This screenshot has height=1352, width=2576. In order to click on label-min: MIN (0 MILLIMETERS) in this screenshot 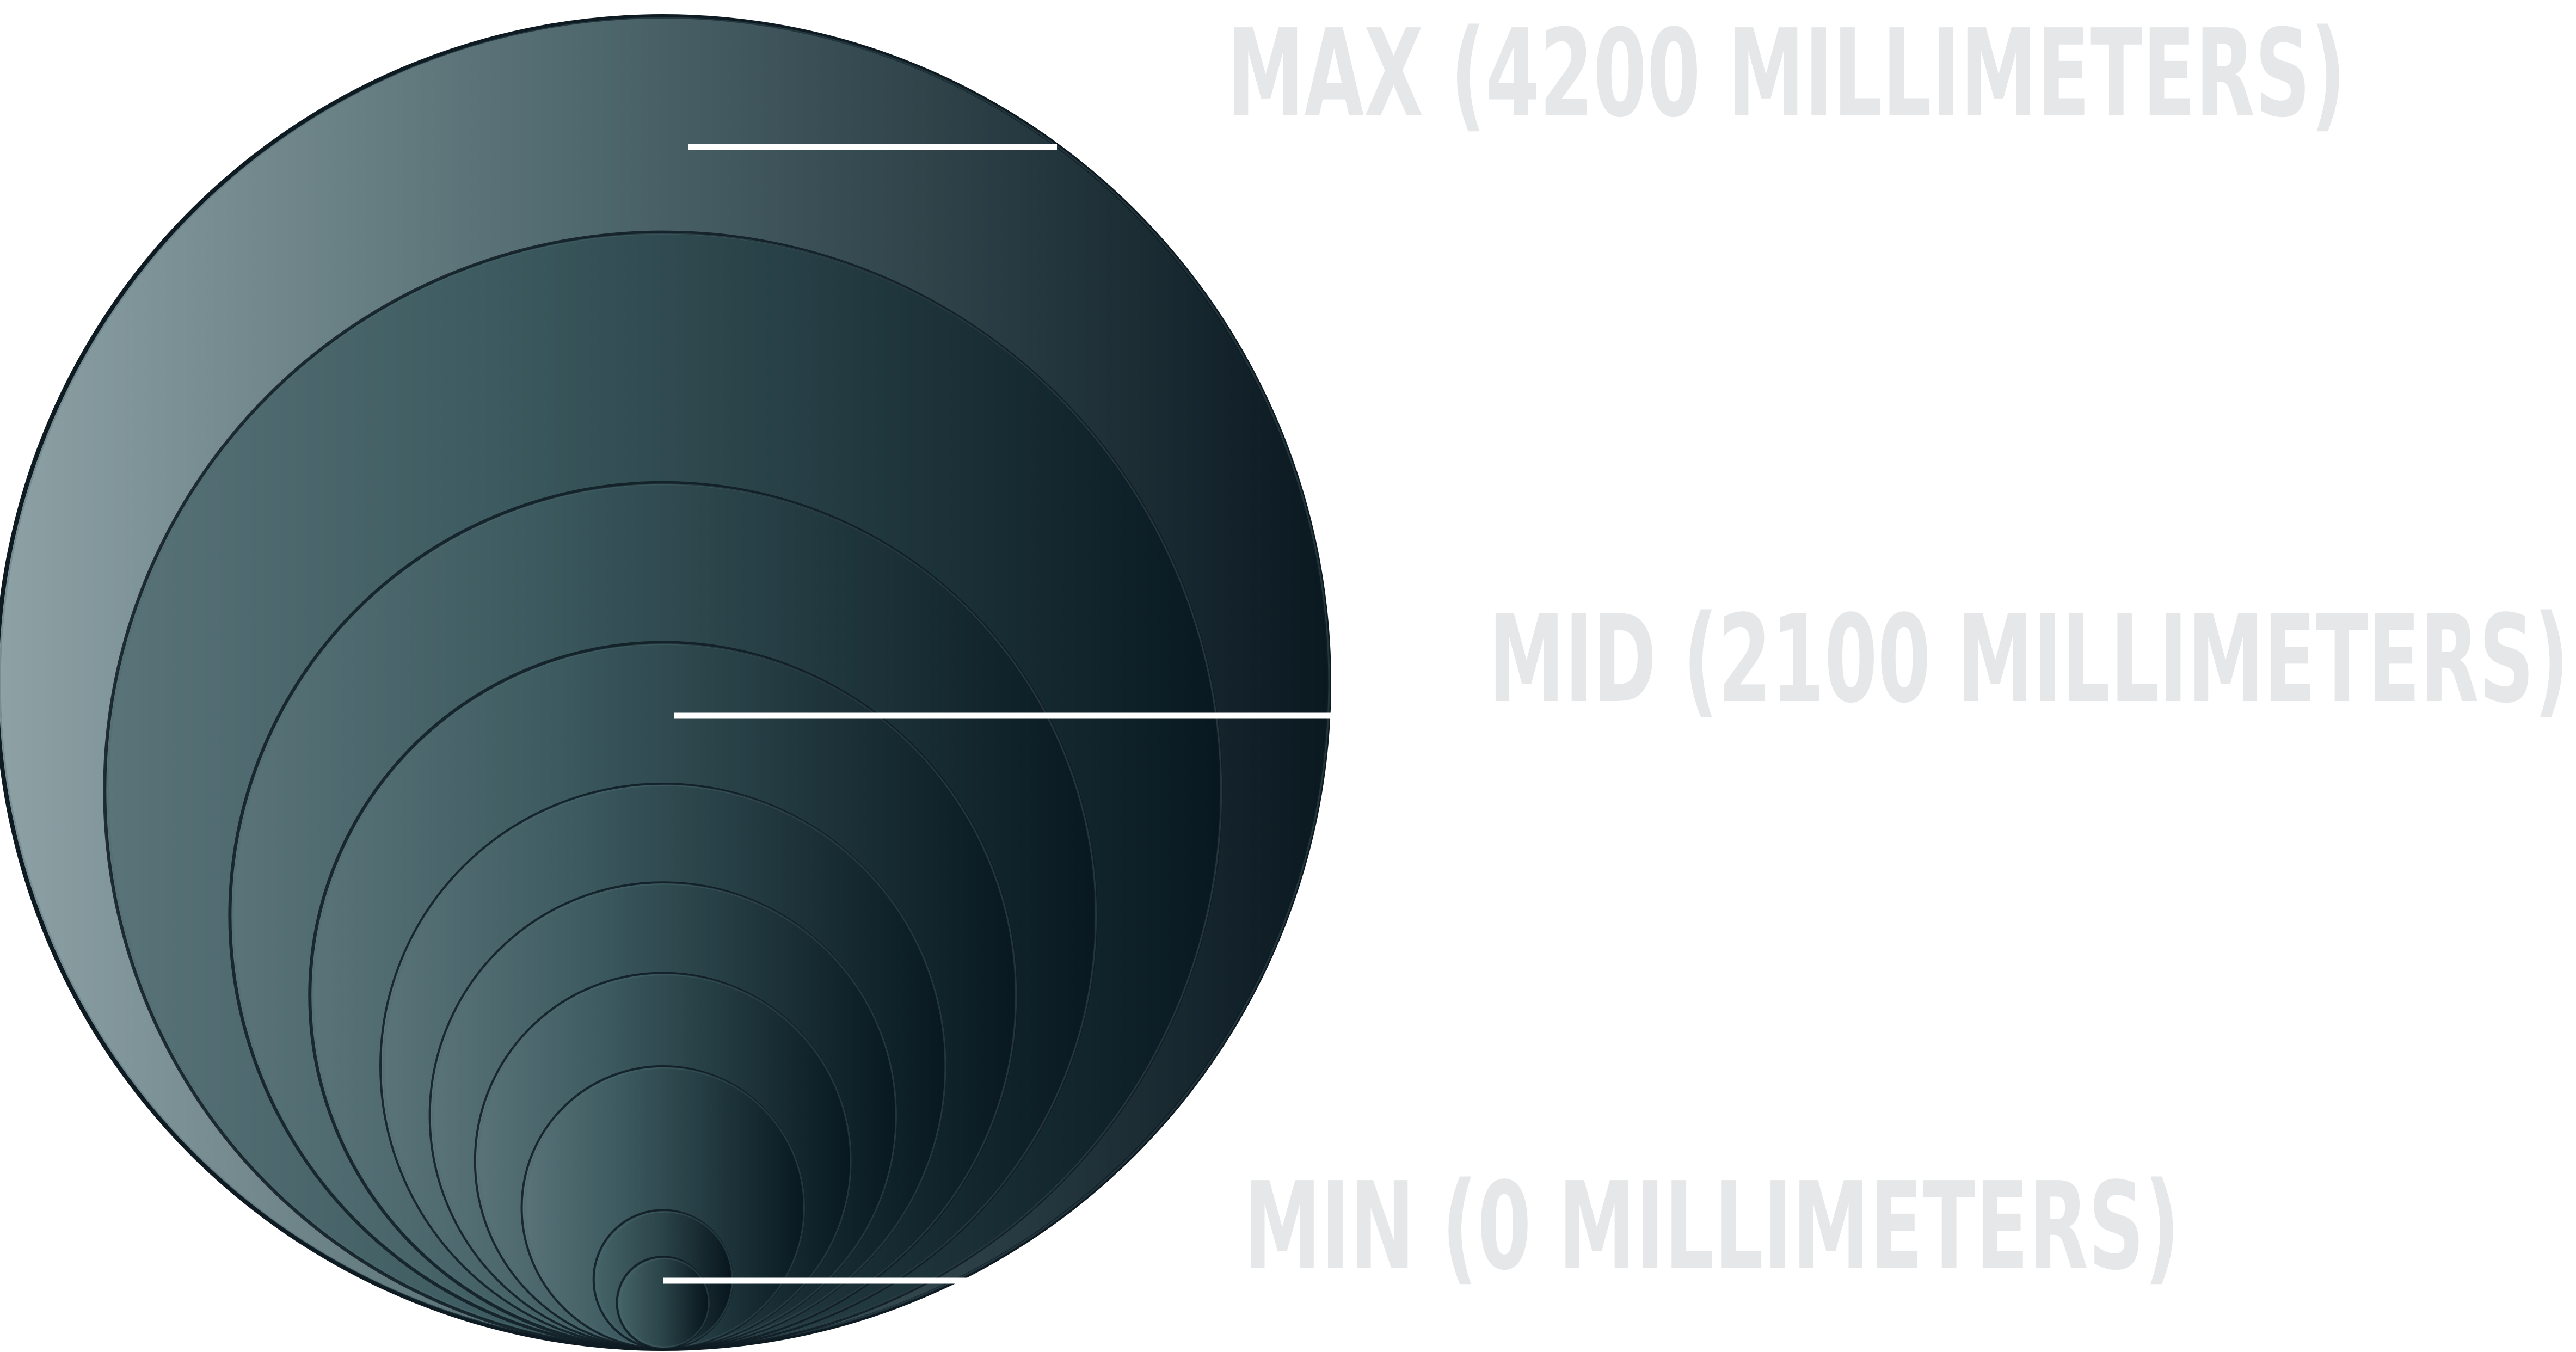, I will do `click(1712, 1227)`.